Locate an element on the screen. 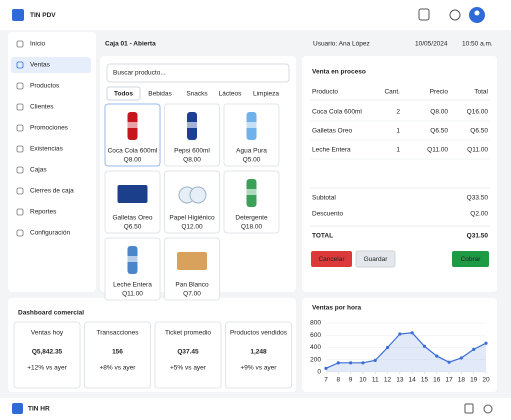  box-icon is located at coordinates (424, 14).